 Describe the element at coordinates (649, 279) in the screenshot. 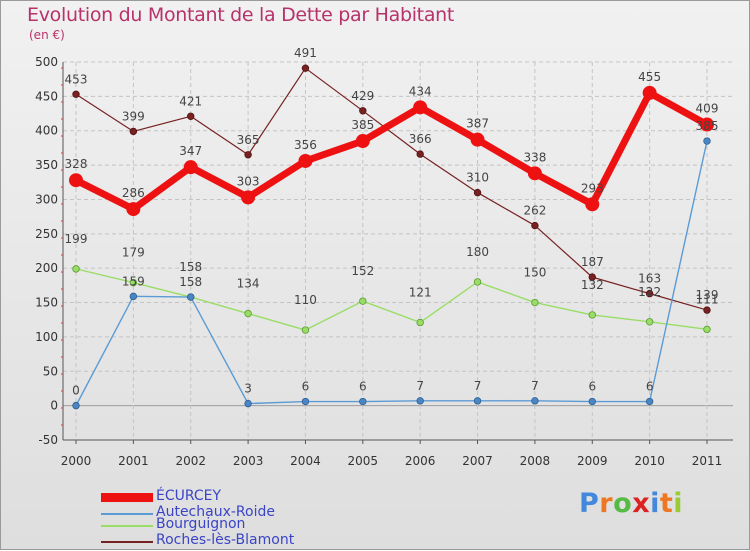

I see `data-label: 163` at that location.